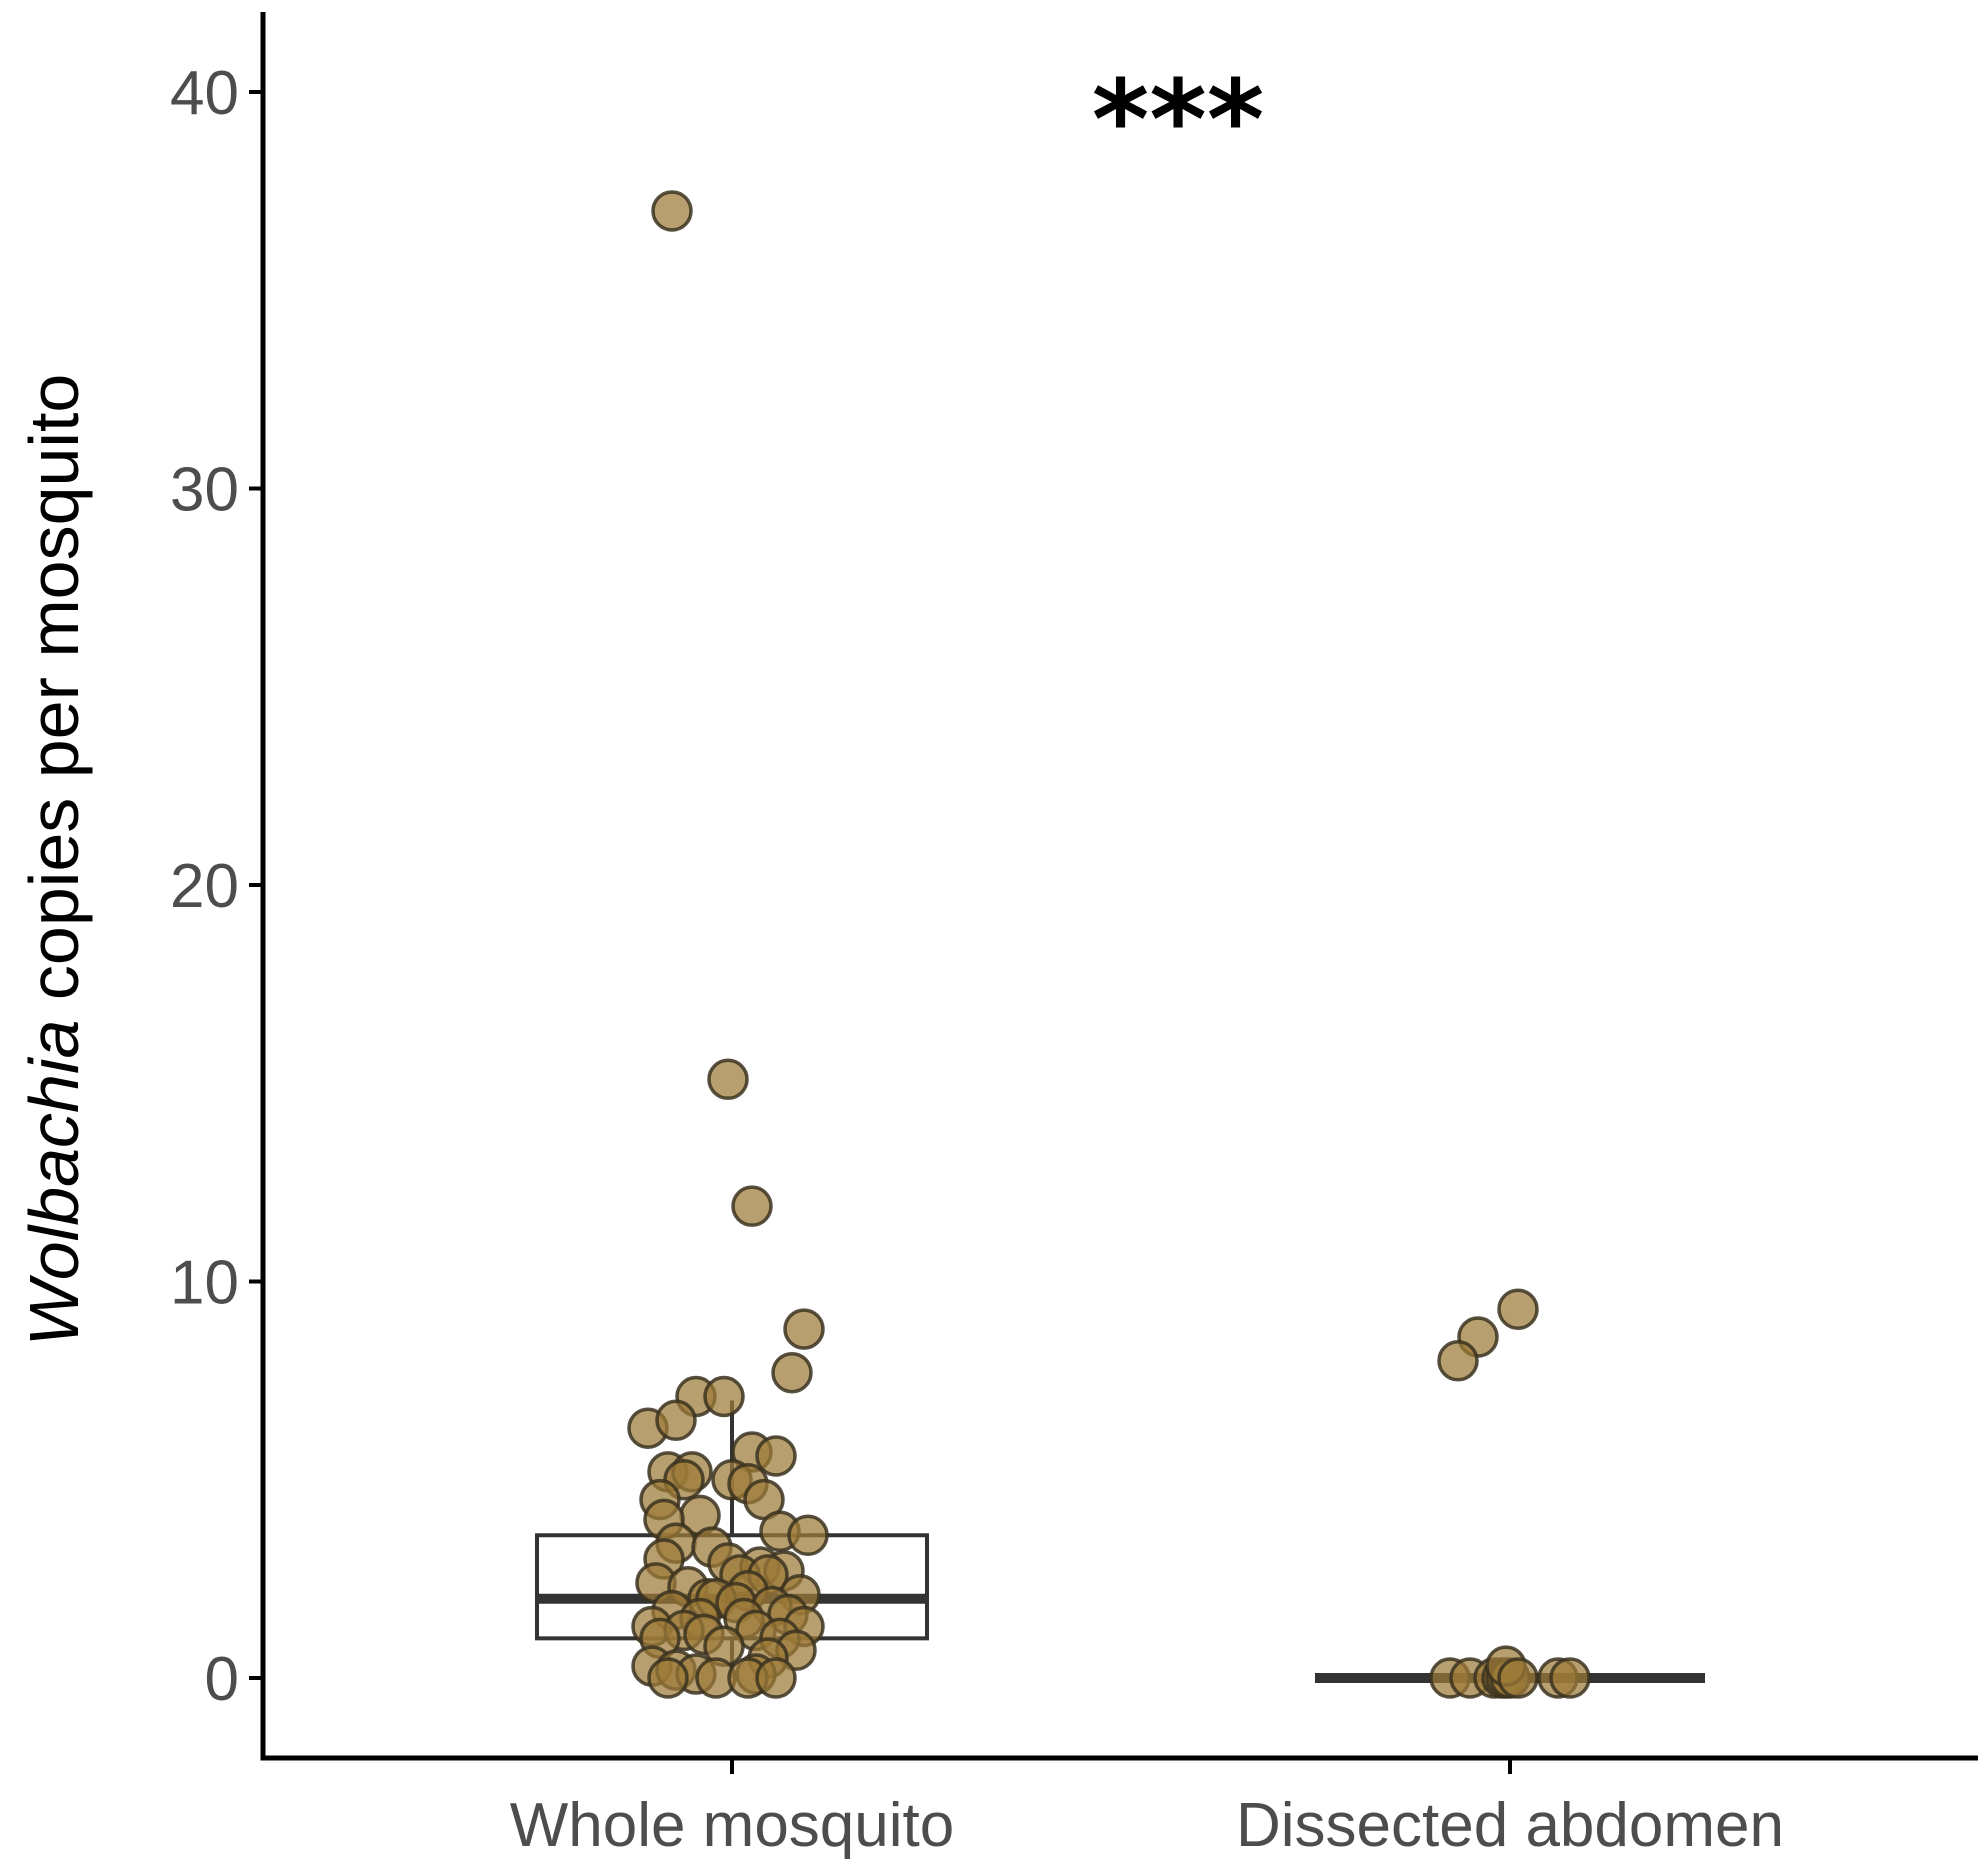 The height and width of the screenshot is (1875, 1985). What do you see at coordinates (54, 1183) in the screenshot?
I see `y-axis-title-italic: Wolbachia` at bounding box center [54, 1183].